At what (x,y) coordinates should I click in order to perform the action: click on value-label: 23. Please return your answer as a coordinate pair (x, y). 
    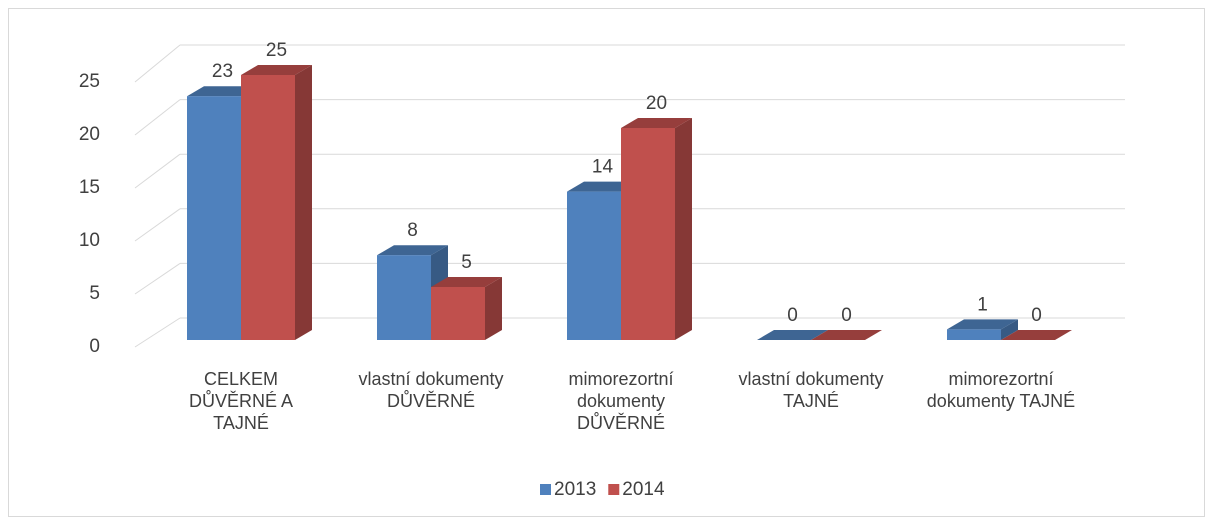
    Looking at the image, I should click on (222, 71).